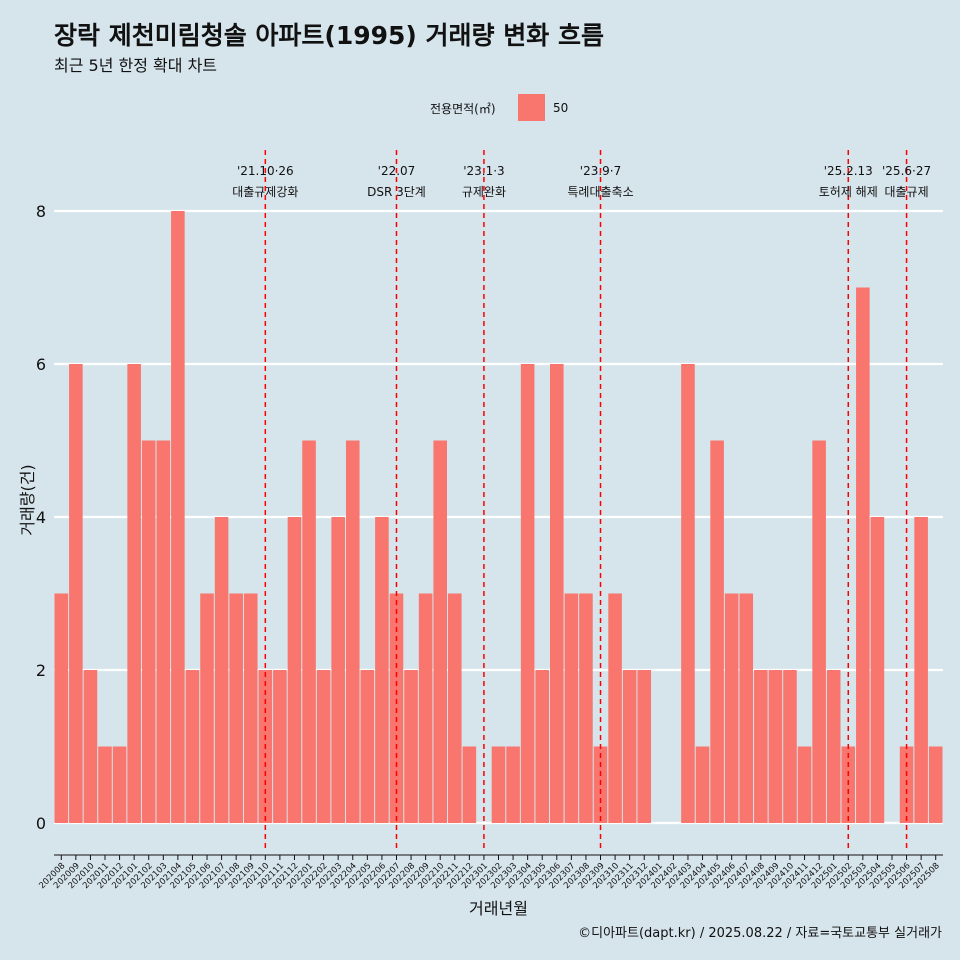  Describe the element at coordinates (906, 192) in the screenshot. I see `event-label: 대출규제` at that location.